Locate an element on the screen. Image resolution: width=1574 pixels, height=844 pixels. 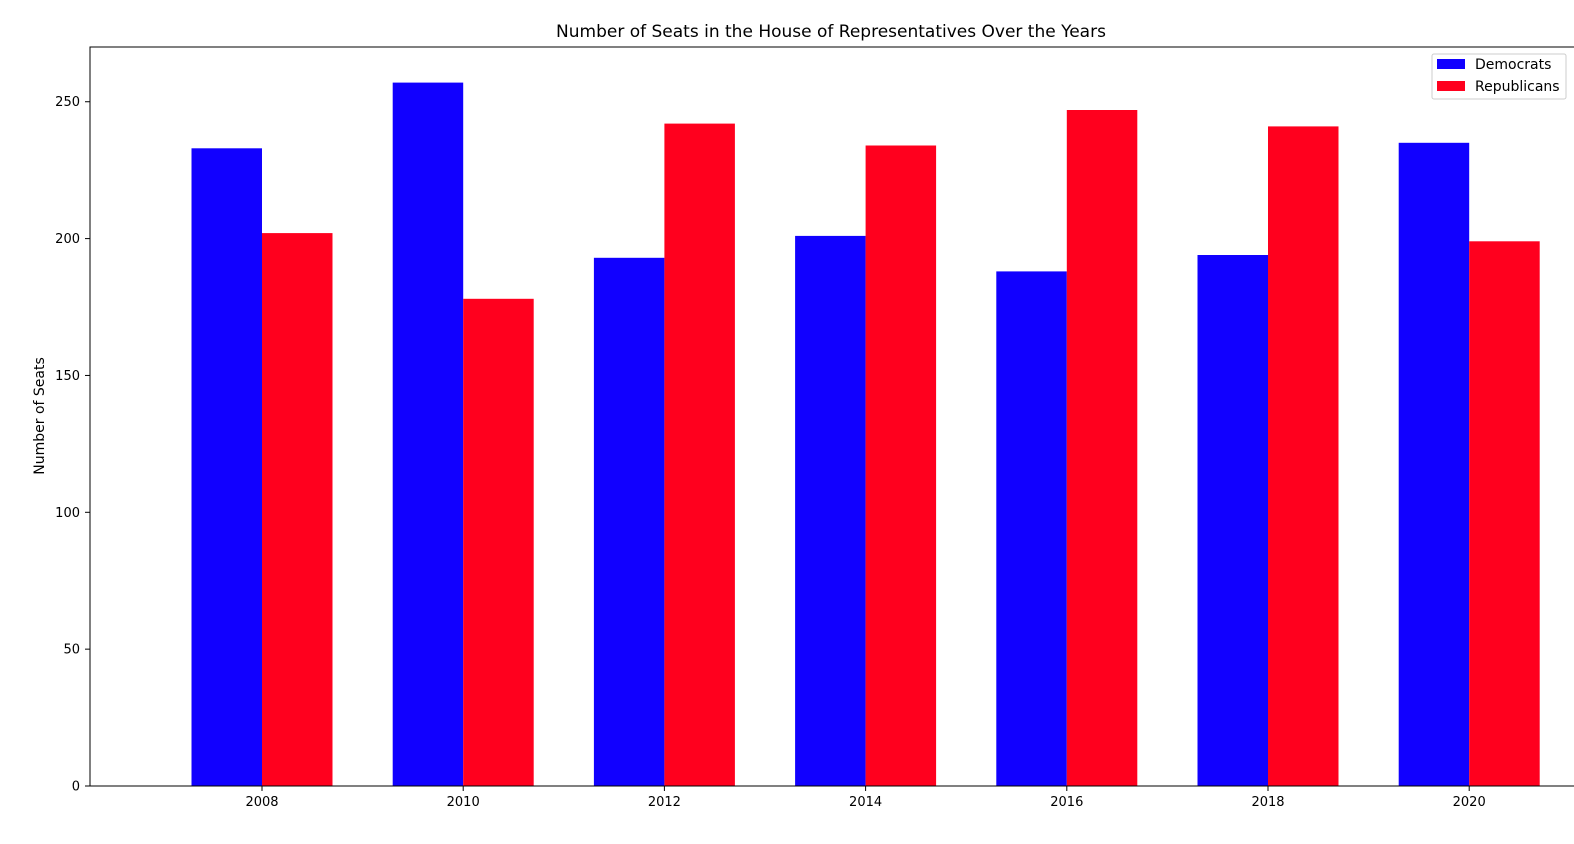
y-tick-label: 200 is located at coordinates (67, 239).